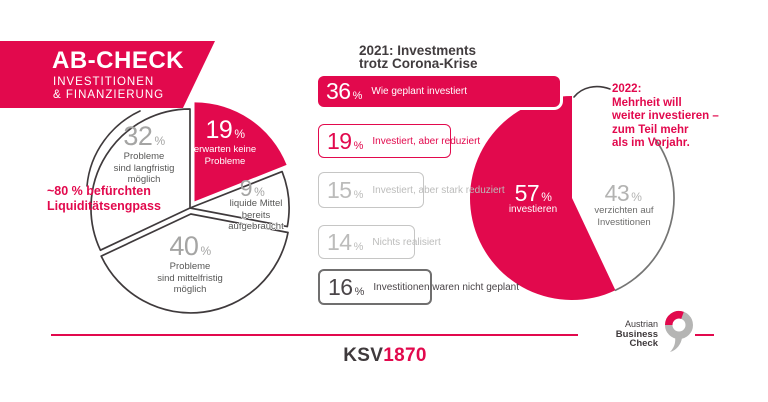 The height and width of the screenshot is (402, 768). Describe the element at coordinates (533, 193) in the screenshot. I see `slice-value-57: 57%` at that location.